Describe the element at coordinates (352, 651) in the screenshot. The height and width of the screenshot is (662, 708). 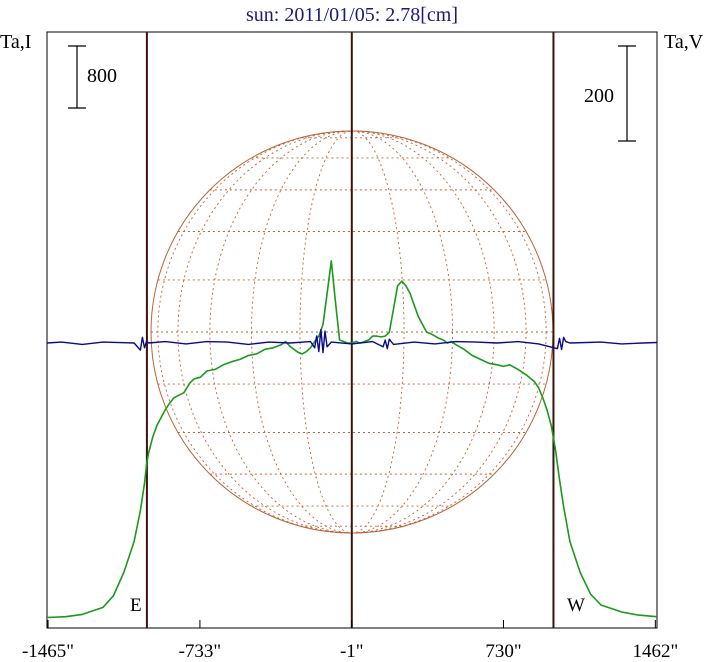
I see `x-tick-label: -1"` at that location.